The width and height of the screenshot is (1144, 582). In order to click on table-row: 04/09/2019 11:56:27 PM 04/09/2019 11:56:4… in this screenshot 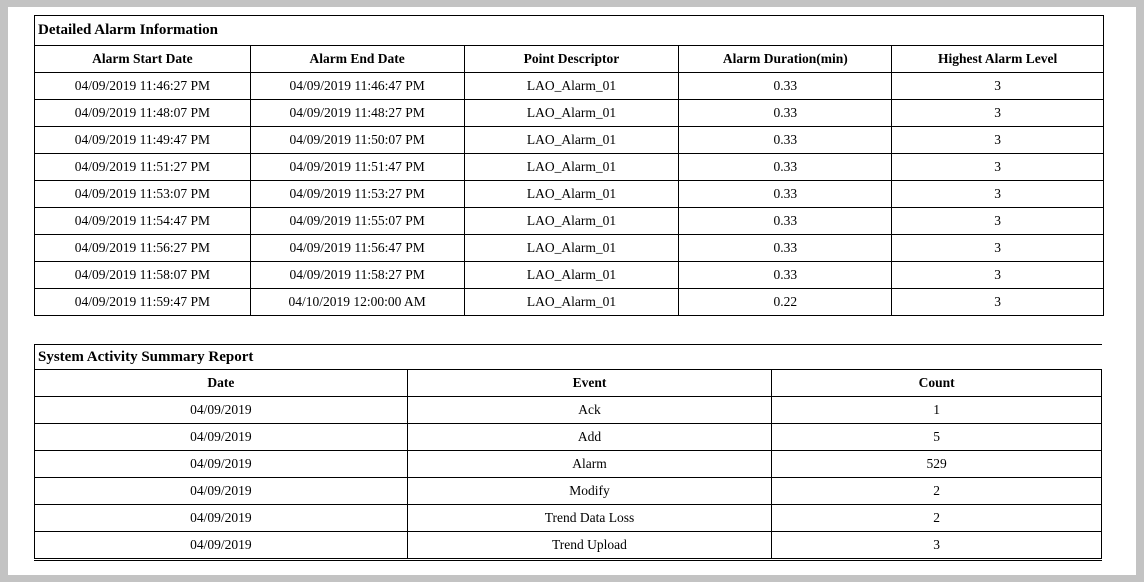, I will do `click(569, 248)`.